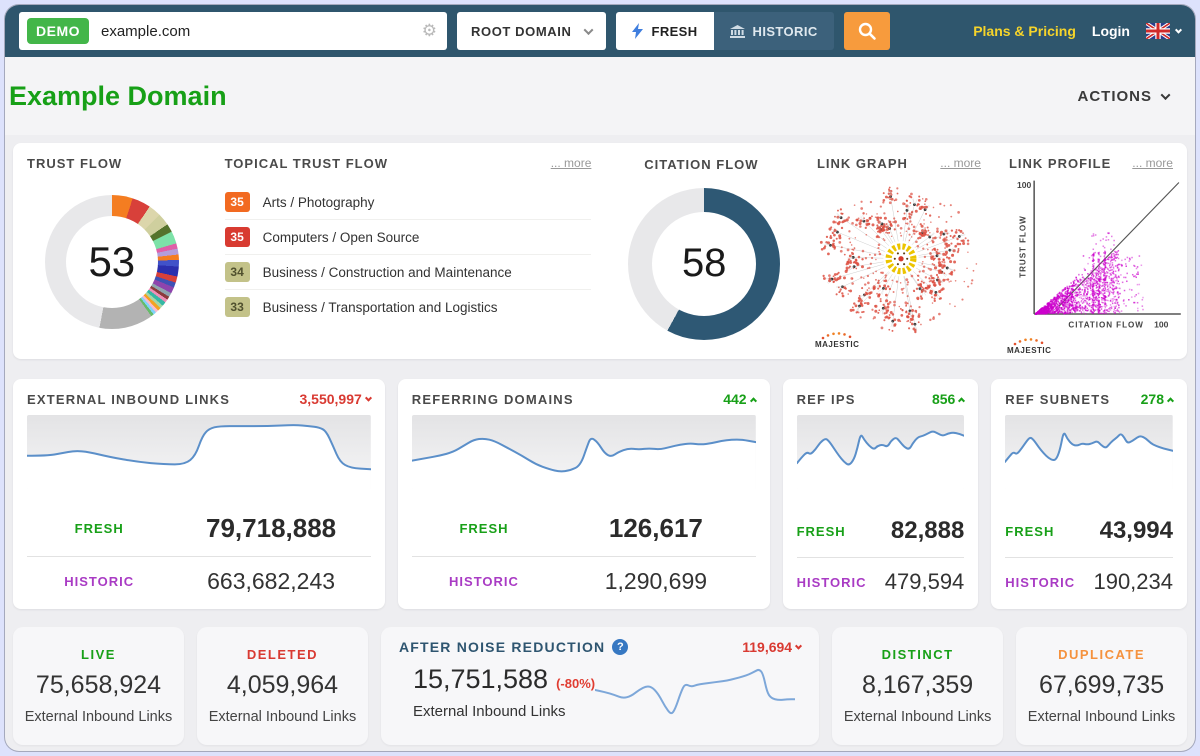  What do you see at coordinates (1158, 399) in the screenshot?
I see `delta-value: 278` at bounding box center [1158, 399].